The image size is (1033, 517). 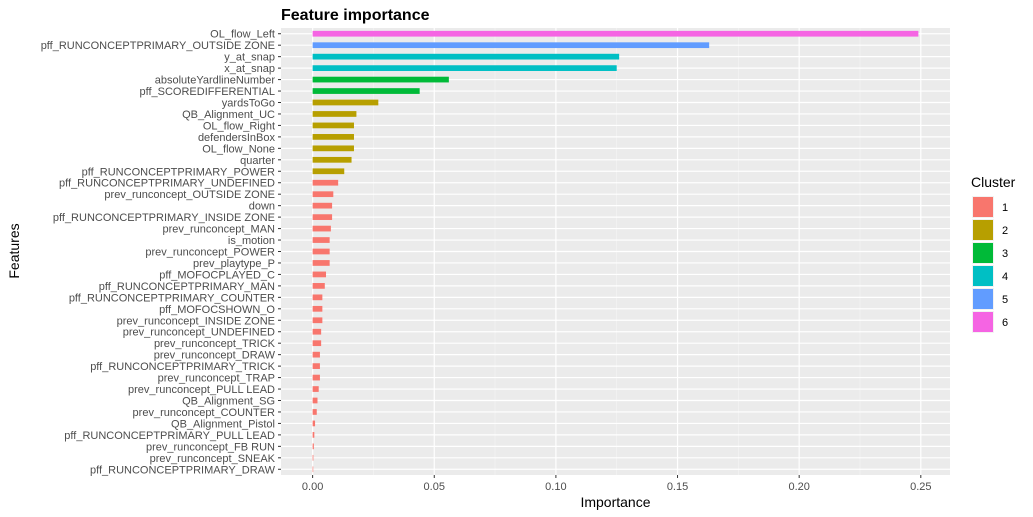 I want to click on y-tick-label: is_motion, so click(x=251, y=241).